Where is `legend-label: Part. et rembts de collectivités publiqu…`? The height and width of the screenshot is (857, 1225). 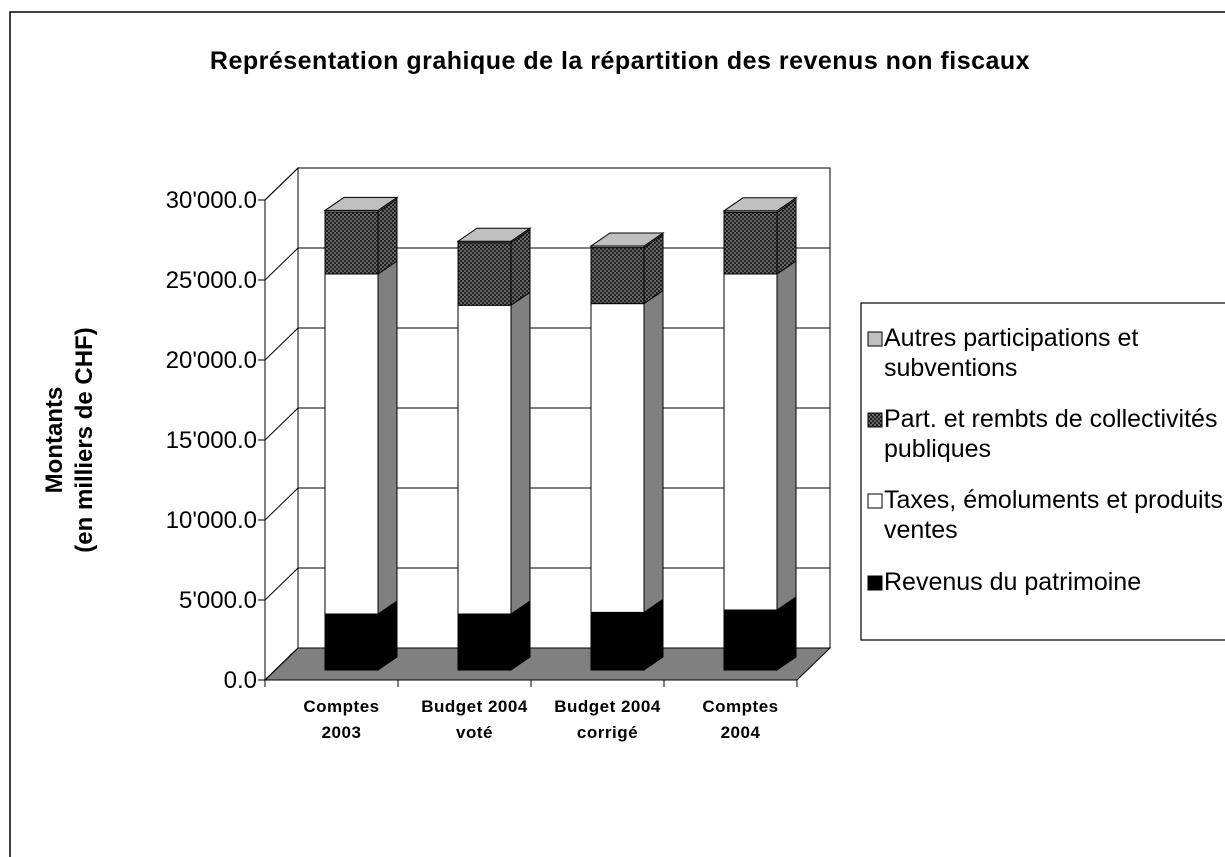 legend-label: Part. et rembts de collectivités publiqu… is located at coordinates (1051, 434).